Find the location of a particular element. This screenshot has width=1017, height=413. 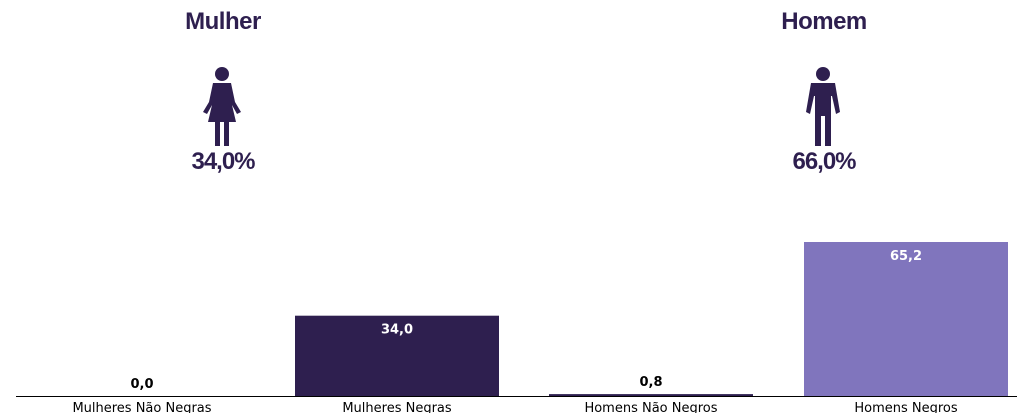

bar-value-label: 34,0 is located at coordinates (397, 330).